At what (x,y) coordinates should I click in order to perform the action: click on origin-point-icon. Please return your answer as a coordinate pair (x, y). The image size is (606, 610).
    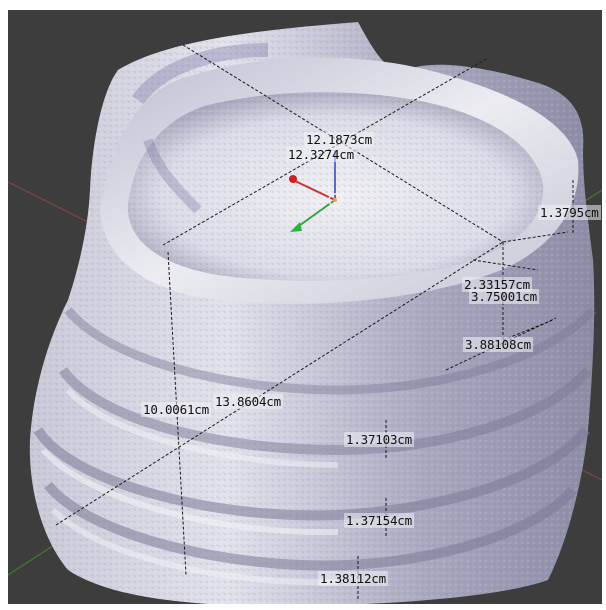
    Looking at the image, I should click on (335, 200).